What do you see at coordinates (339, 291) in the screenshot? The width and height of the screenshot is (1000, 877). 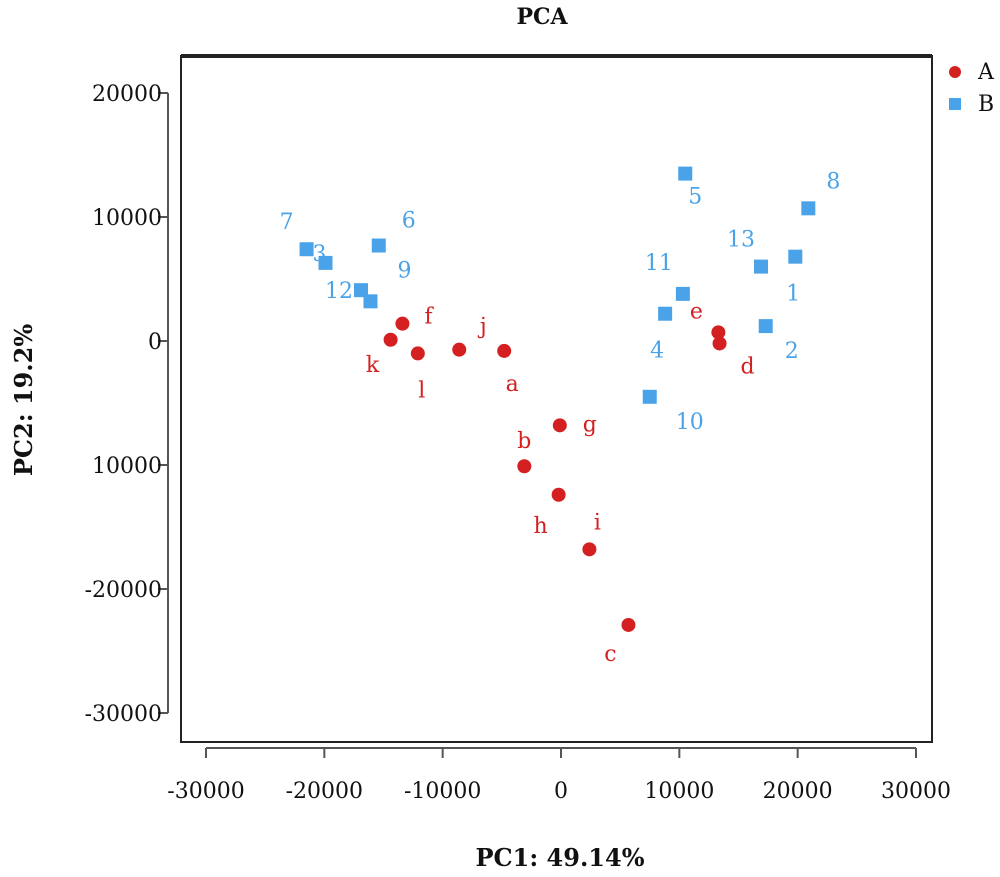 I see `point-label: 12` at bounding box center [339, 291].